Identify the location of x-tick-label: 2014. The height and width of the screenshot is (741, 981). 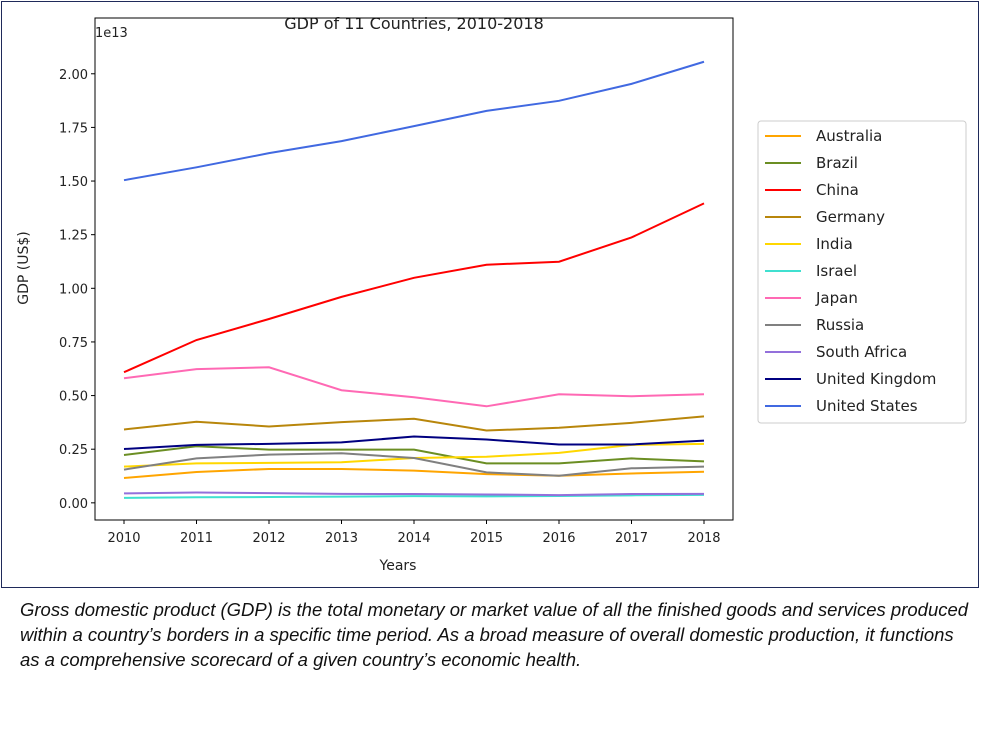
(413, 538).